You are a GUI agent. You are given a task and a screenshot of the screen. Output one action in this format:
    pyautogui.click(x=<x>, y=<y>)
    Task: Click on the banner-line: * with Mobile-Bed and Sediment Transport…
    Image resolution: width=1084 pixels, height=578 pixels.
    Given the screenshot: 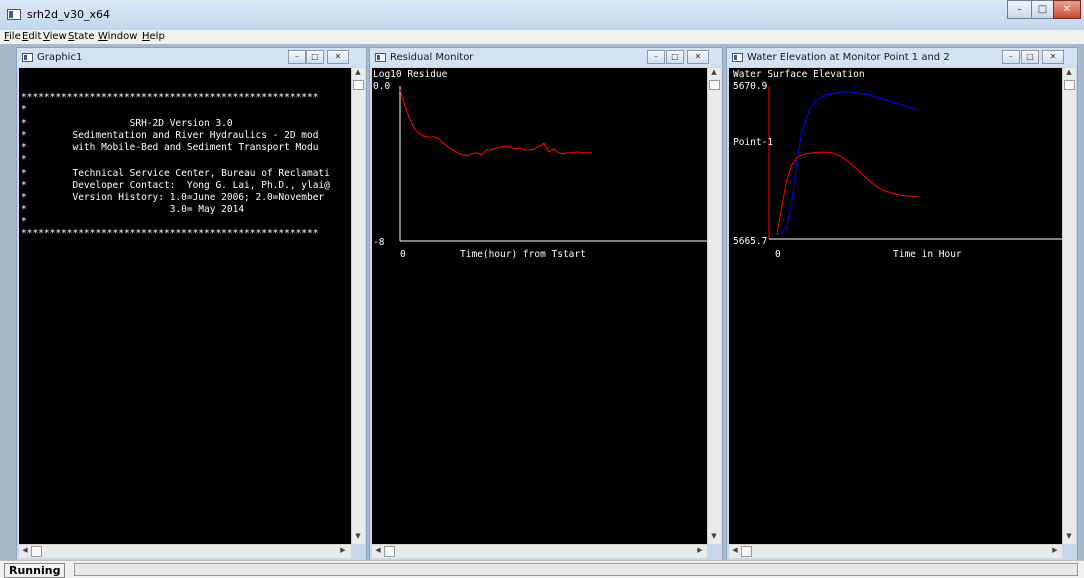 What is the action you would take?
    pyautogui.click(x=170, y=147)
    